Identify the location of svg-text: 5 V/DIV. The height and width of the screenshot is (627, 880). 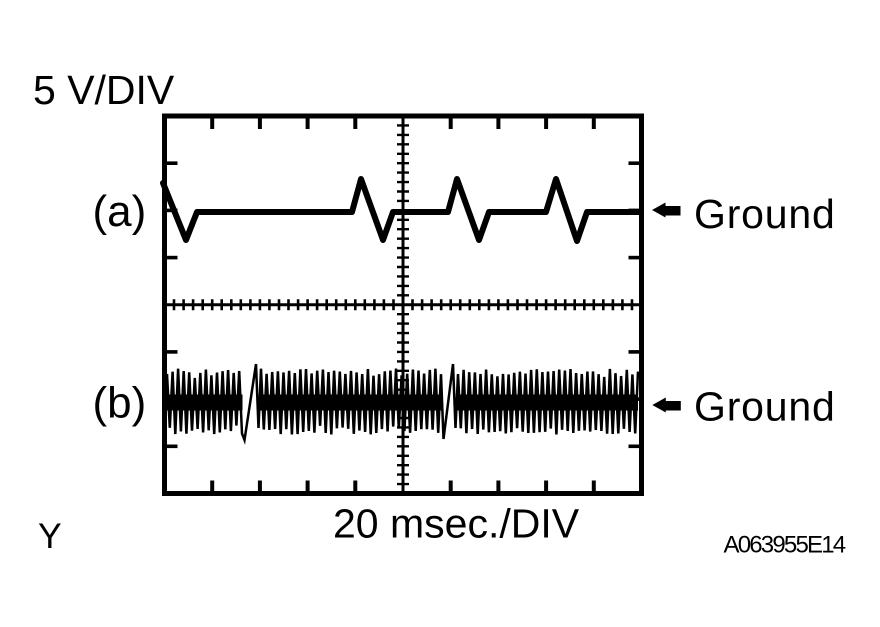
(104, 90).